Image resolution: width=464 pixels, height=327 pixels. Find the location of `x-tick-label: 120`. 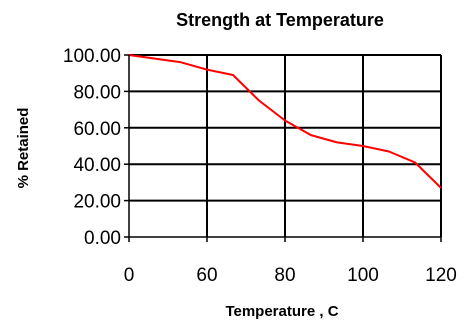

x-tick-label: 120 is located at coordinates (441, 275).